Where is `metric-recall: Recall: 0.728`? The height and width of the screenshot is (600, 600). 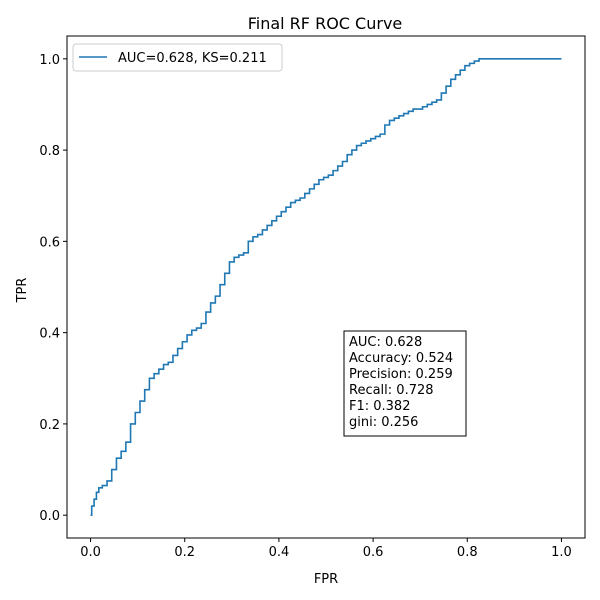
metric-recall: Recall: 0.728 is located at coordinates (391, 390).